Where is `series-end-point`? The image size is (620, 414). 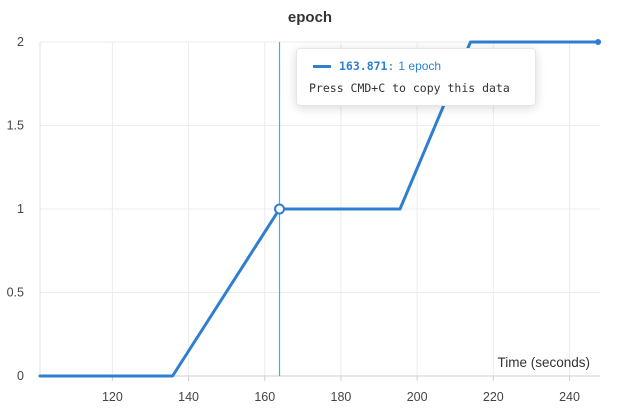 series-end-point is located at coordinates (598, 42).